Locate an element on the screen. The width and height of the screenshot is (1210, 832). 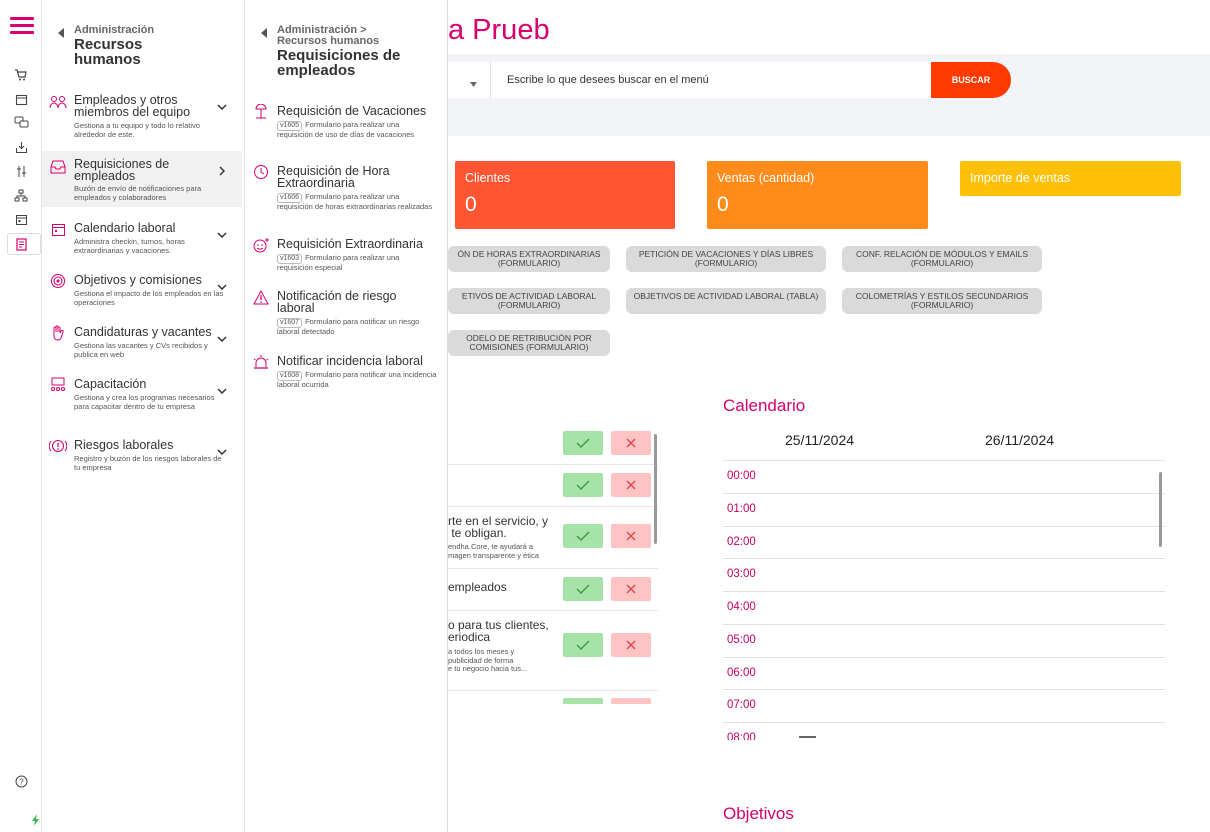
hour-label: 00:00 is located at coordinates (741, 476).